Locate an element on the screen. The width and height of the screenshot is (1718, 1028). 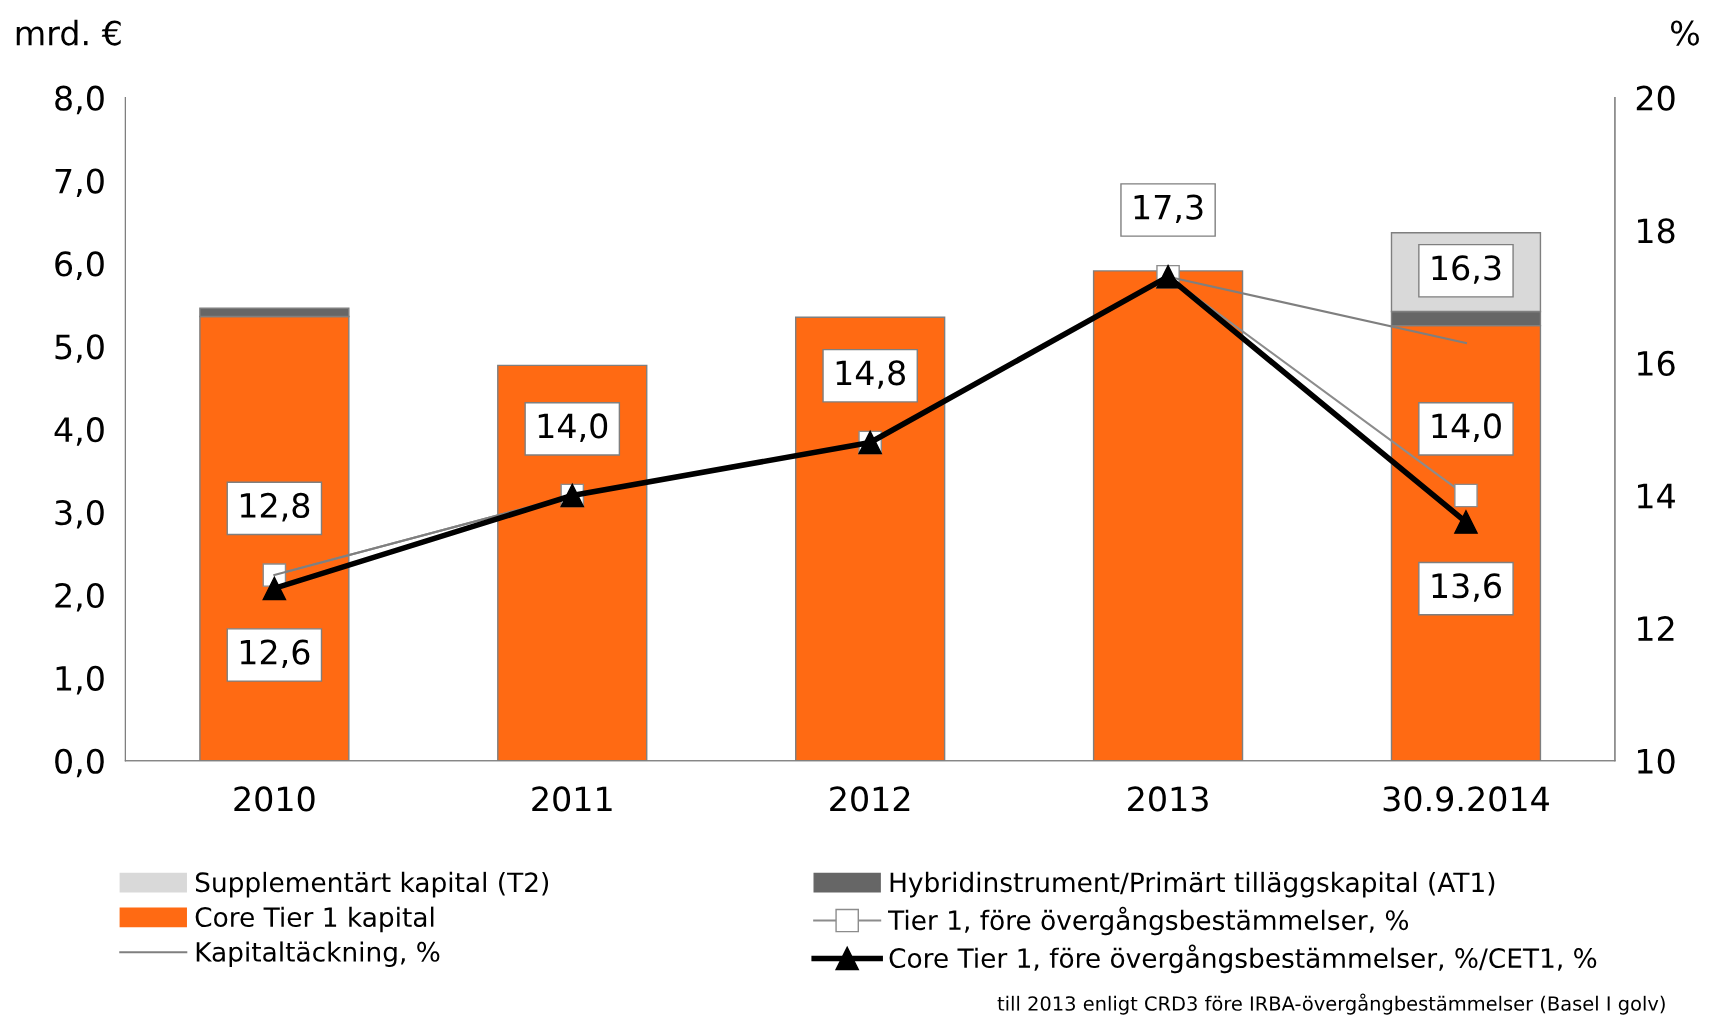
y-tick-label: 2,0 is located at coordinates (79, 597).